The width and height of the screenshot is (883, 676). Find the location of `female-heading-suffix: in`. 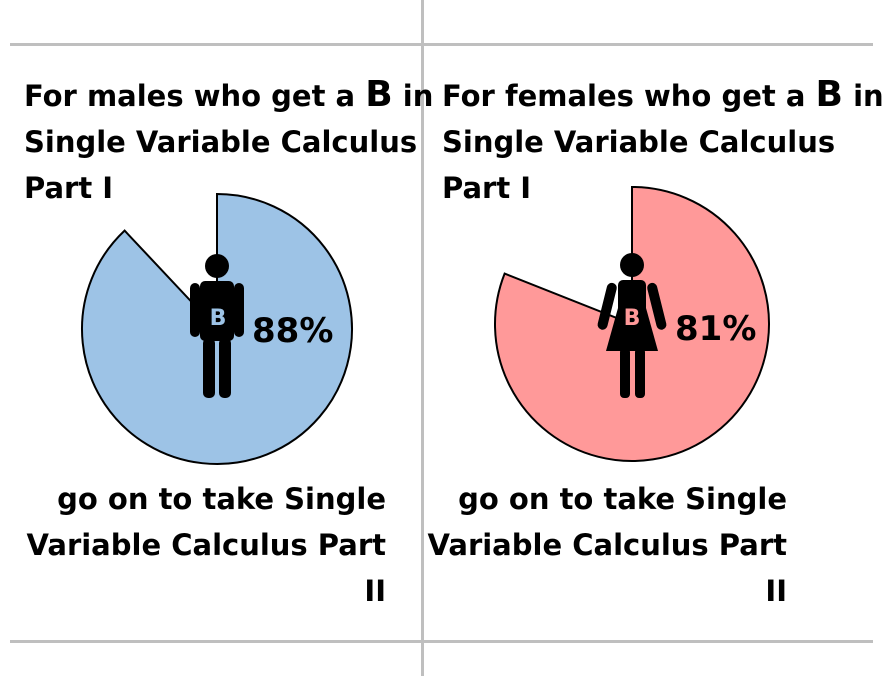

female-heading-suffix: in is located at coordinates (868, 96).